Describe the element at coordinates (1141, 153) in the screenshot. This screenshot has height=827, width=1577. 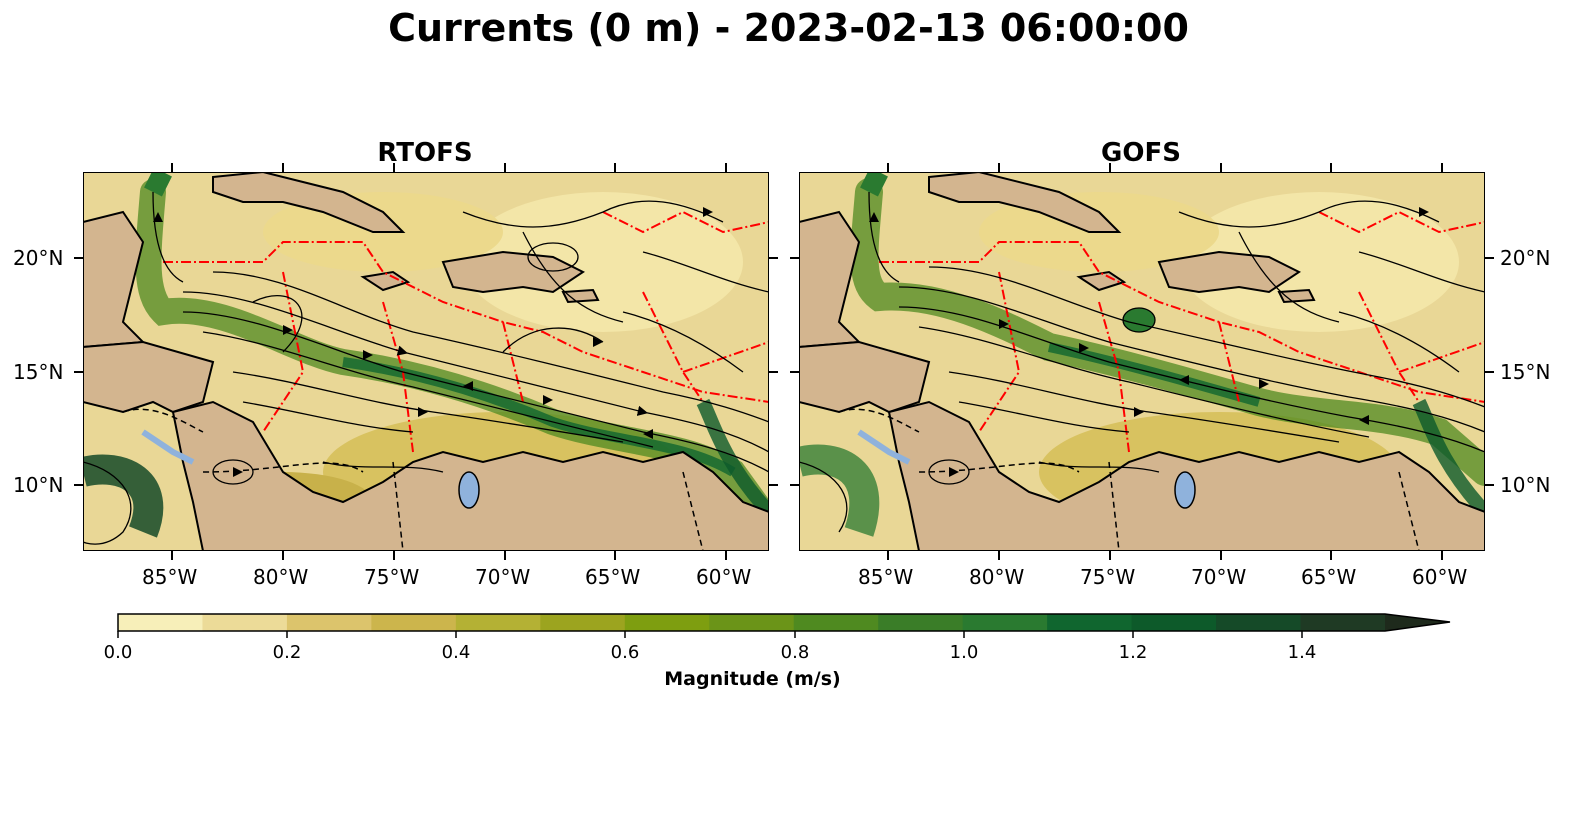
I see `panel-title-gofs: GOFS` at that location.